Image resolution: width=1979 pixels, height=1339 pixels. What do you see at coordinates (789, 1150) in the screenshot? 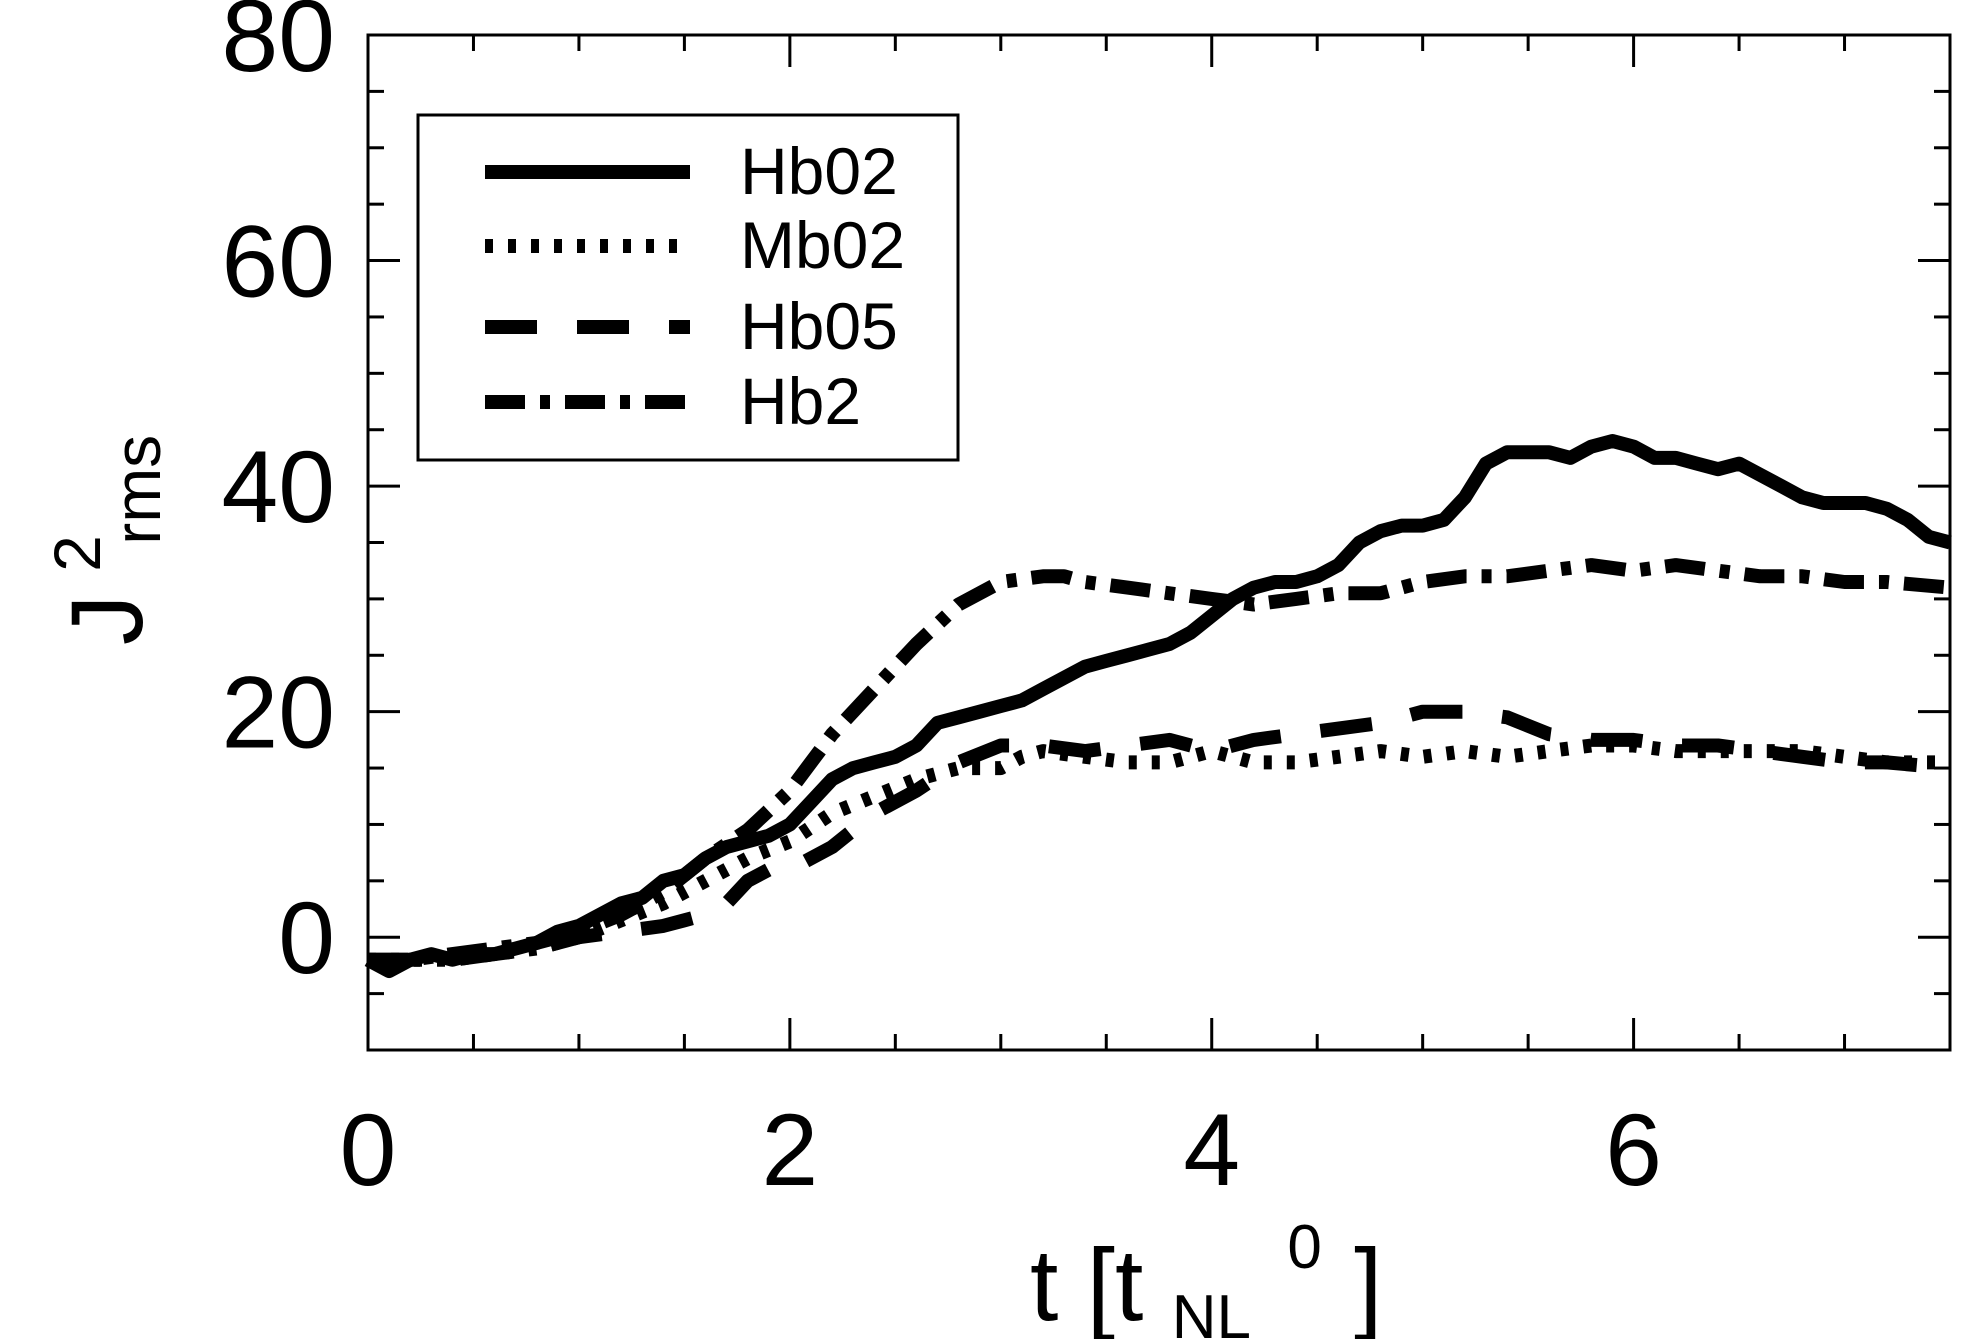
I see `x-tick-label: 2` at bounding box center [789, 1150].